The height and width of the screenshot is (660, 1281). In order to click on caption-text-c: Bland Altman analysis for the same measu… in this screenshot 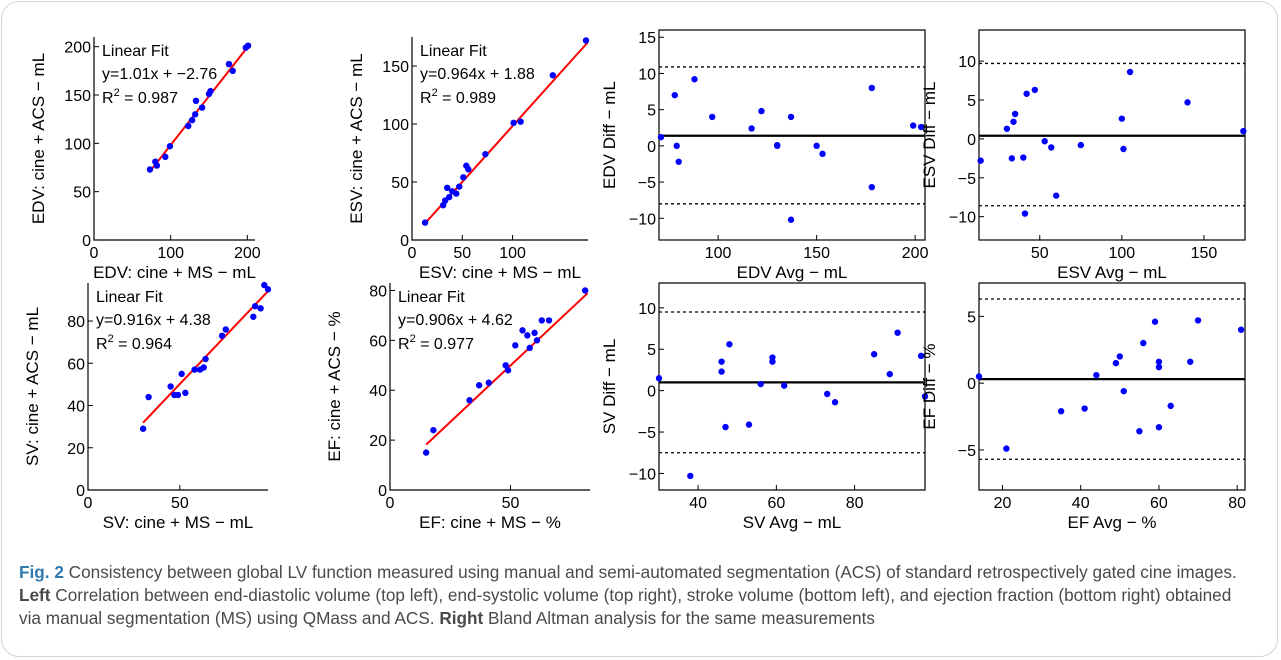, I will do `click(679, 618)`.